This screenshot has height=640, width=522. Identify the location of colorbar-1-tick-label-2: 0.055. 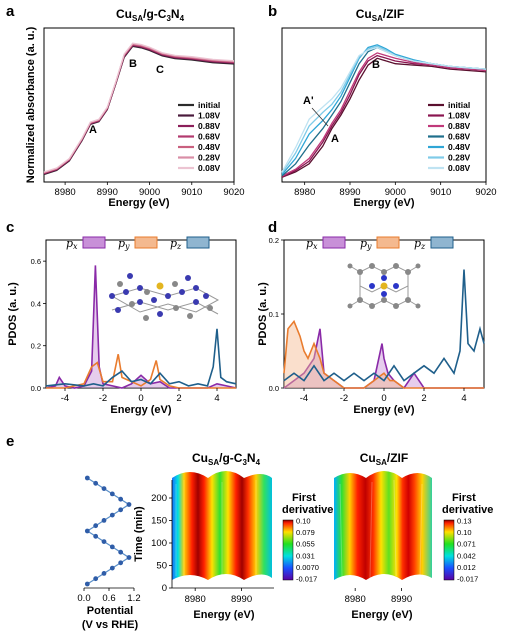
(305, 544).